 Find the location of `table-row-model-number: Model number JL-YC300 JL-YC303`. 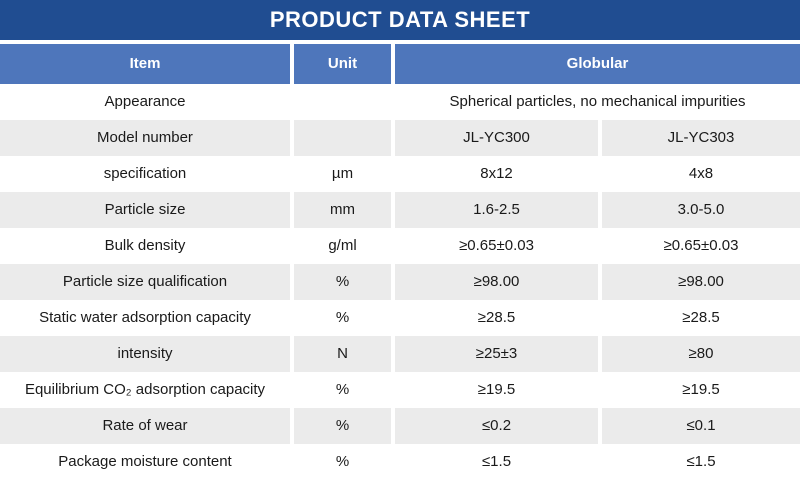

table-row-model-number: Model number JL-YC300 JL-YC303 is located at coordinates (400, 138).